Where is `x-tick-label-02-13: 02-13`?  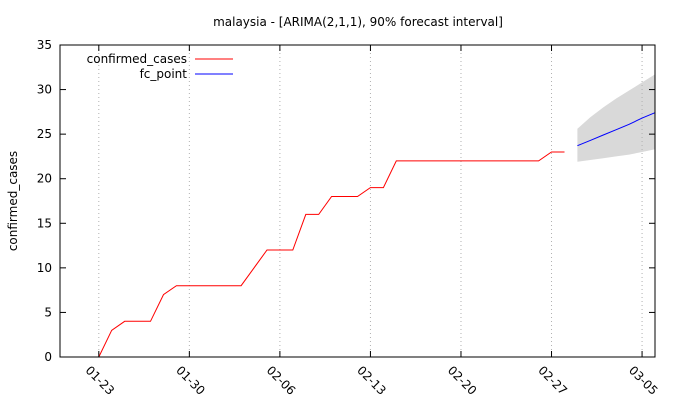 x-tick-label-02-13: 02-13 is located at coordinates (371, 380).